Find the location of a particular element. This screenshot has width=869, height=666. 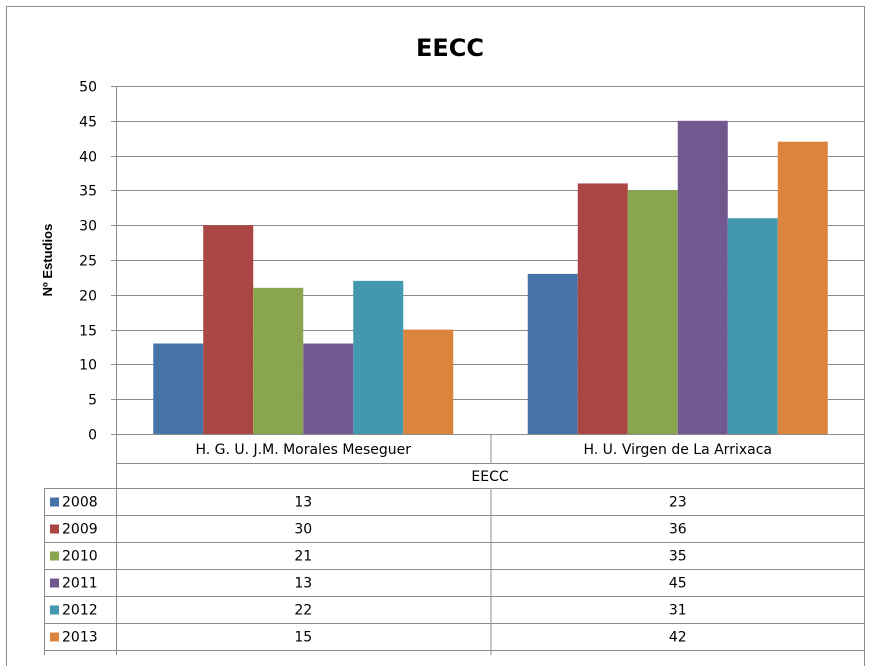

category-label: H. U. Virgen de La Arrixaca is located at coordinates (678, 450).